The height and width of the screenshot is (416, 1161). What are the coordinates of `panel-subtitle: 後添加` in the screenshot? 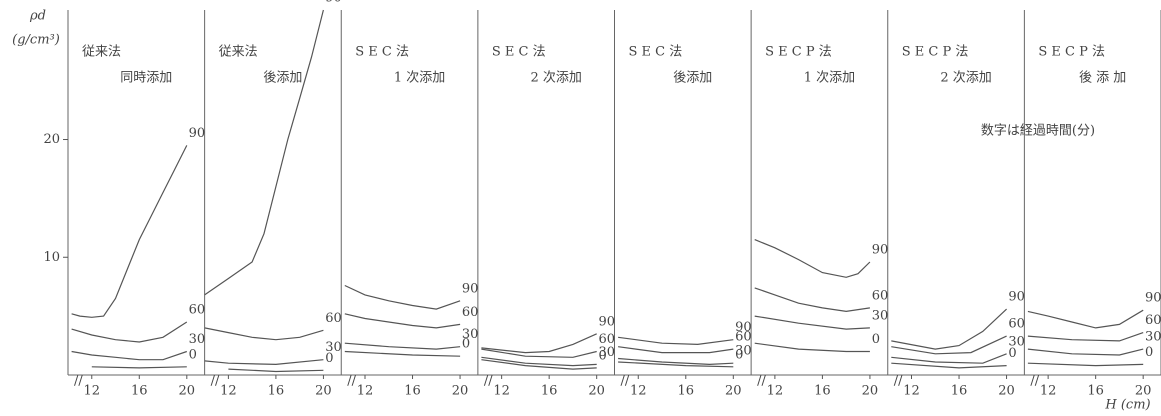 It's located at (282, 78).